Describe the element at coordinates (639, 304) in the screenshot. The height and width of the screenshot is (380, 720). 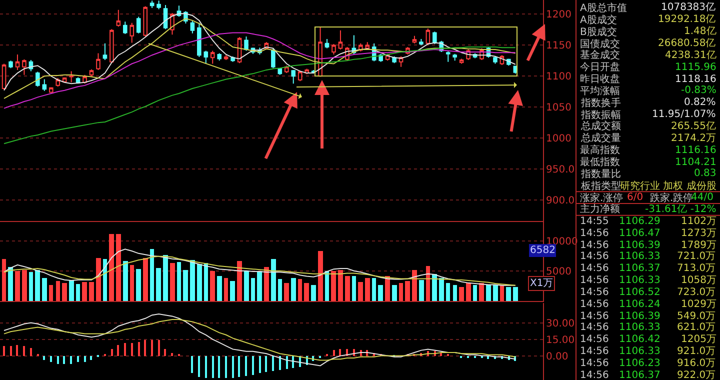
I see `text: 1106.24` at that location.